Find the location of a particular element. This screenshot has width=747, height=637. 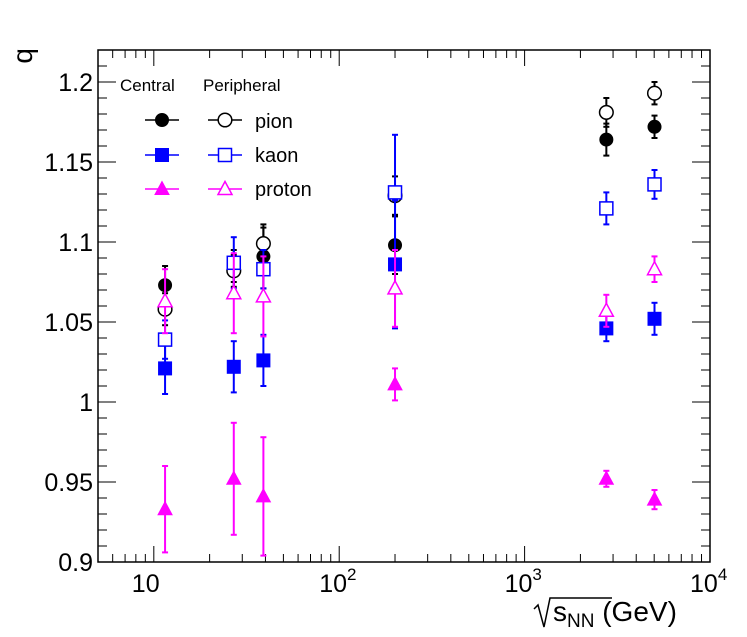

legend-marker-pion-central is located at coordinates (162, 120).